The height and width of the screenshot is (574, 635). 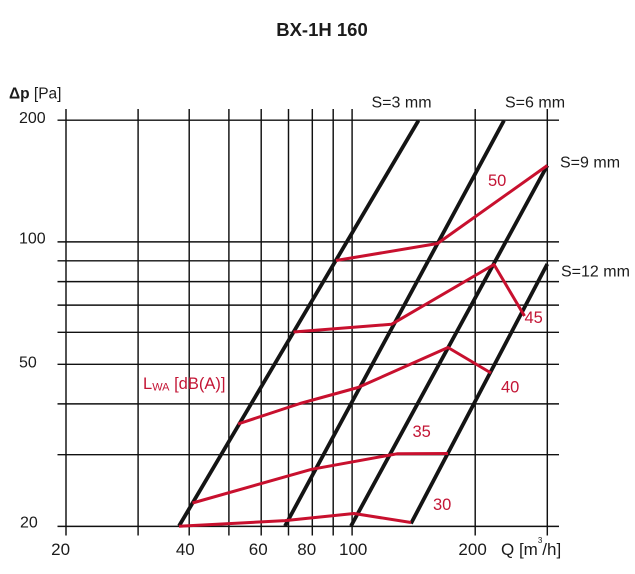 What do you see at coordinates (531, 547) in the screenshot?
I see `svg-text: Q [m3/h]` at bounding box center [531, 547].